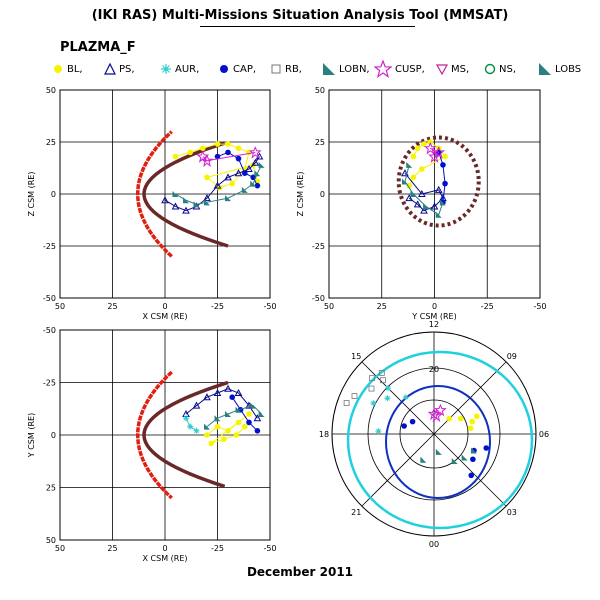 The width and height of the screenshot is (600, 600). What do you see at coordinates (245, 69) in the screenshot?
I see `legend-label: CAP,` at bounding box center [245, 69].